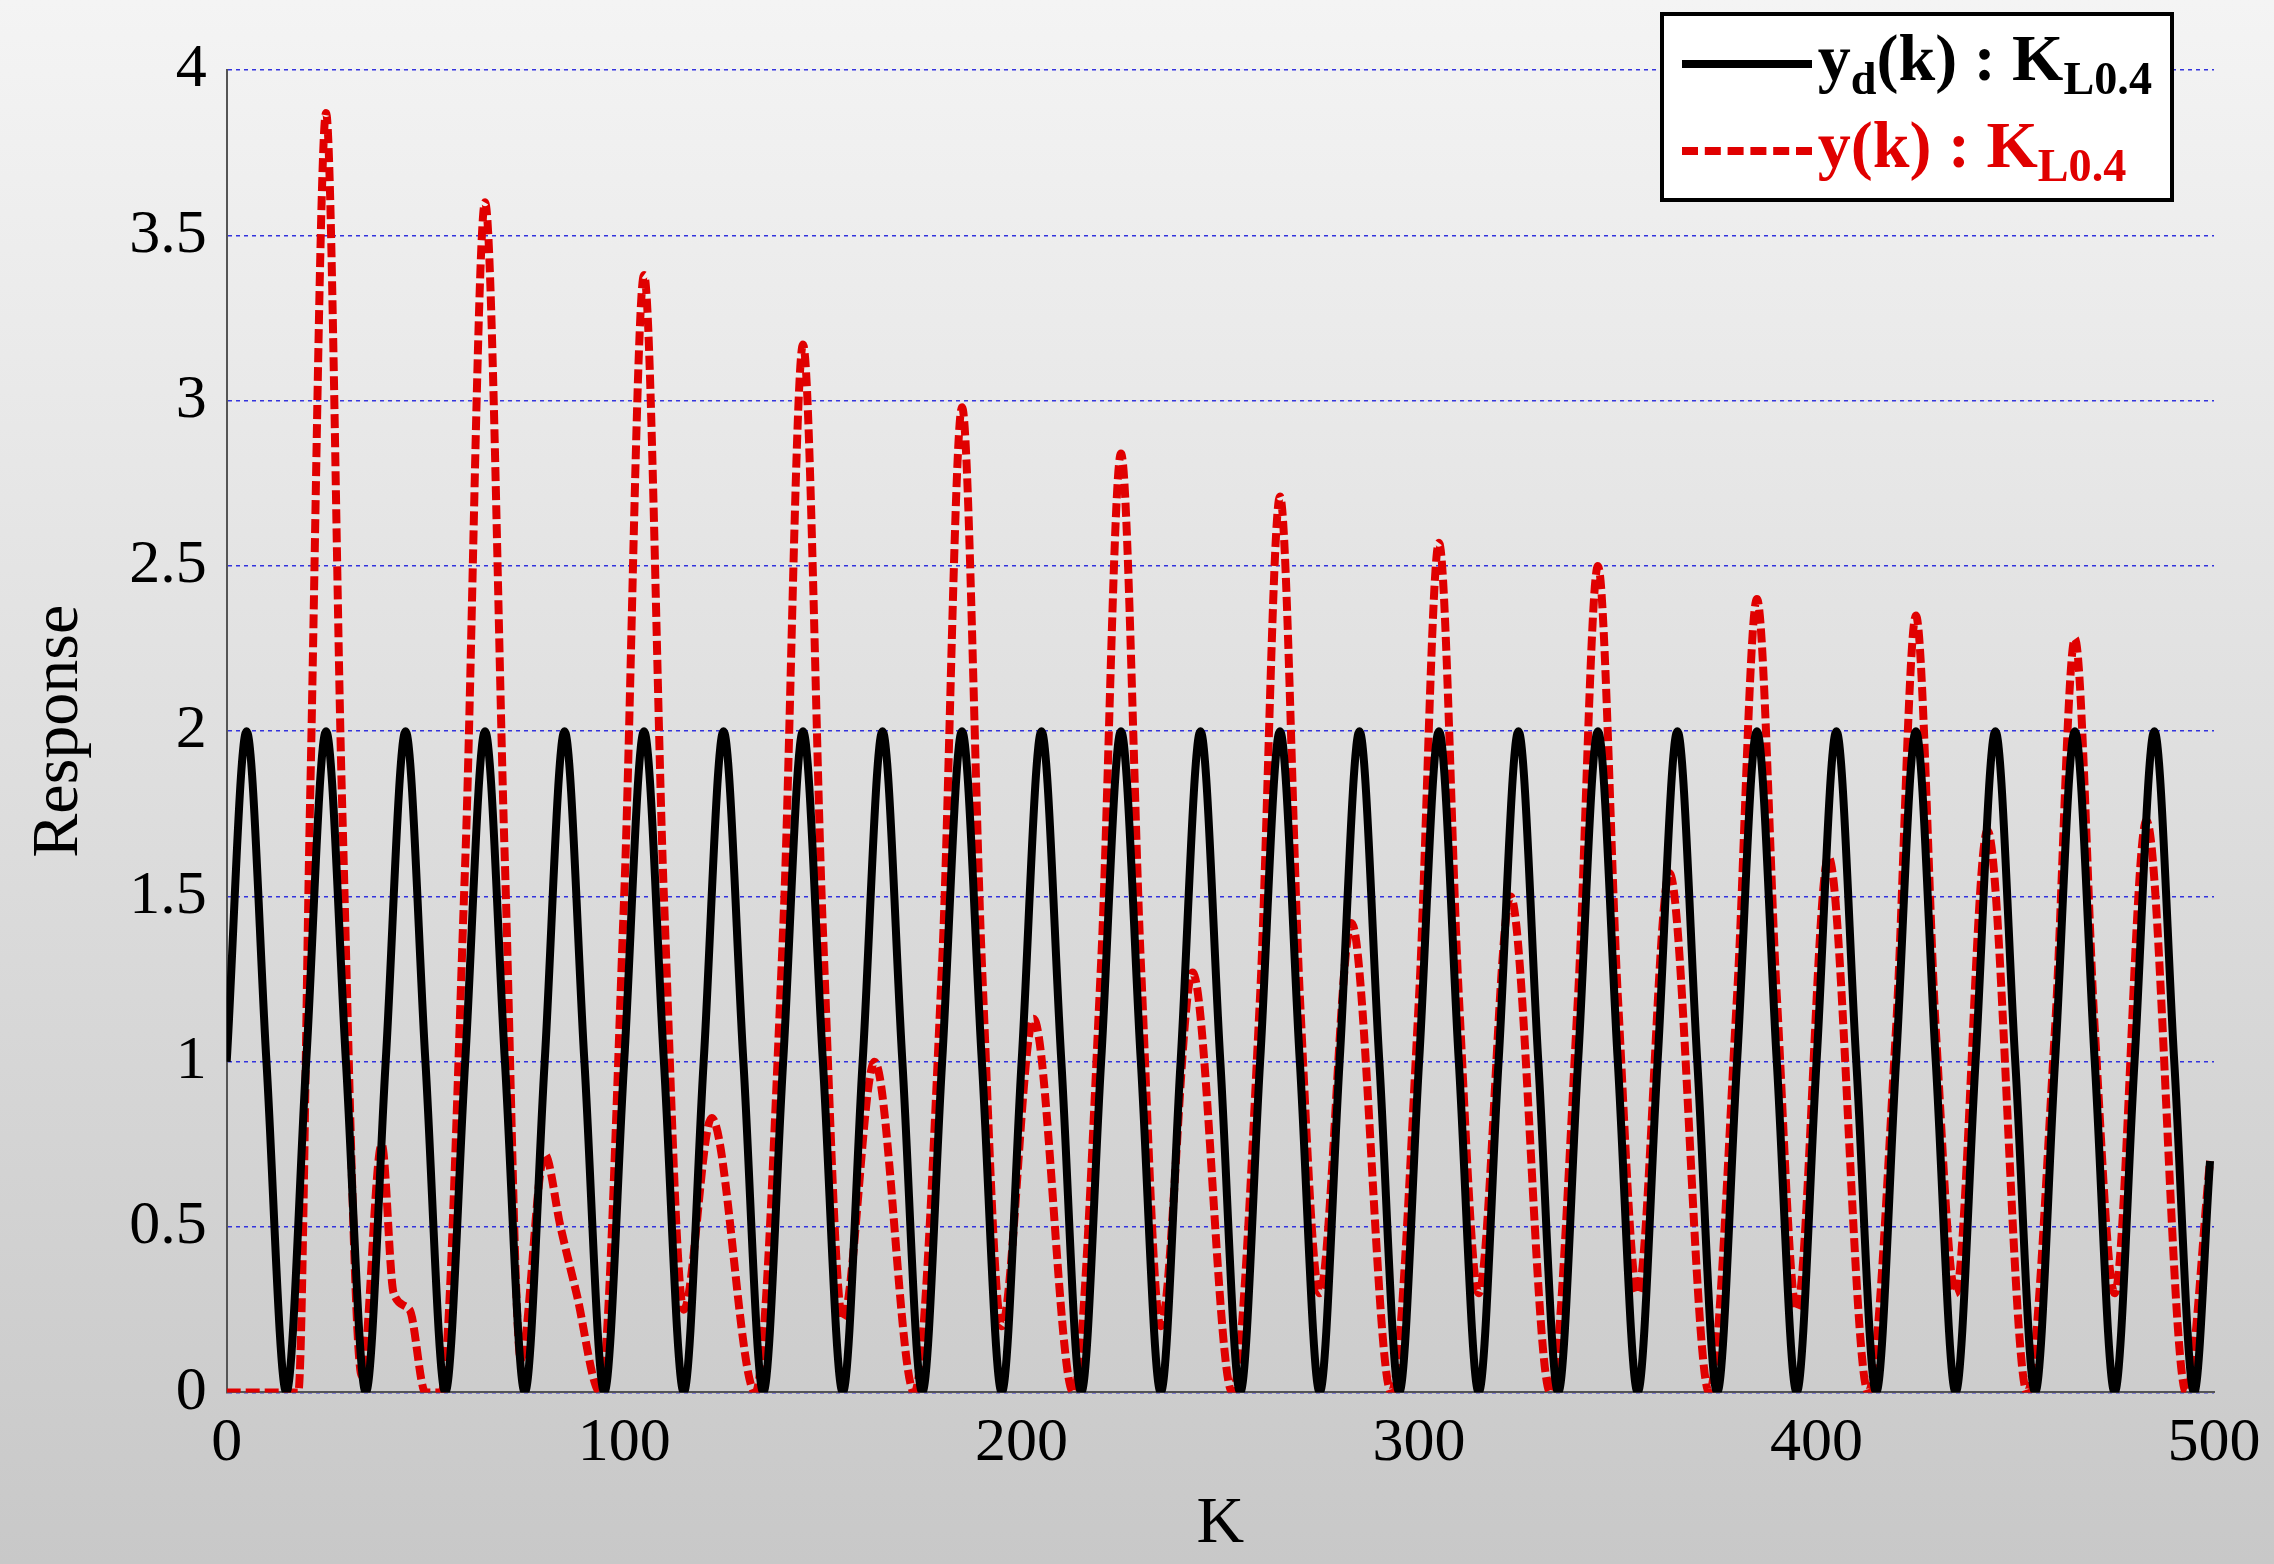 Image resolution: width=2274 pixels, height=1564 pixels. Describe the element at coordinates (624, 1438) in the screenshot. I see `x-tick-label: 100` at that location.